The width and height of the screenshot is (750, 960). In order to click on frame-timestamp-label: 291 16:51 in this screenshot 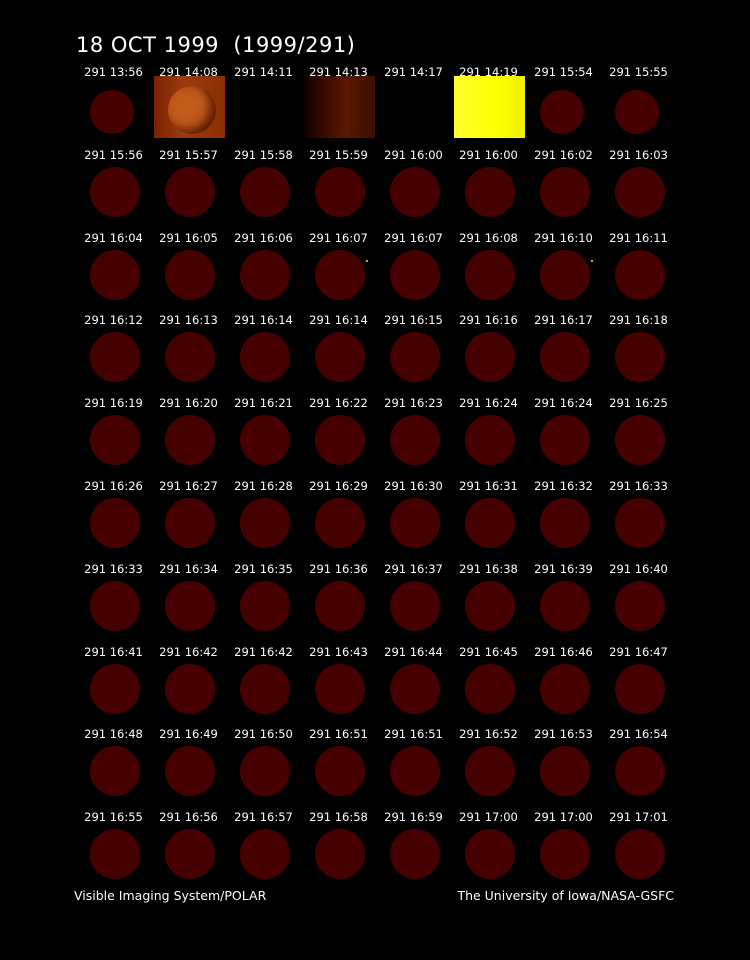, I will do `click(338, 734)`.